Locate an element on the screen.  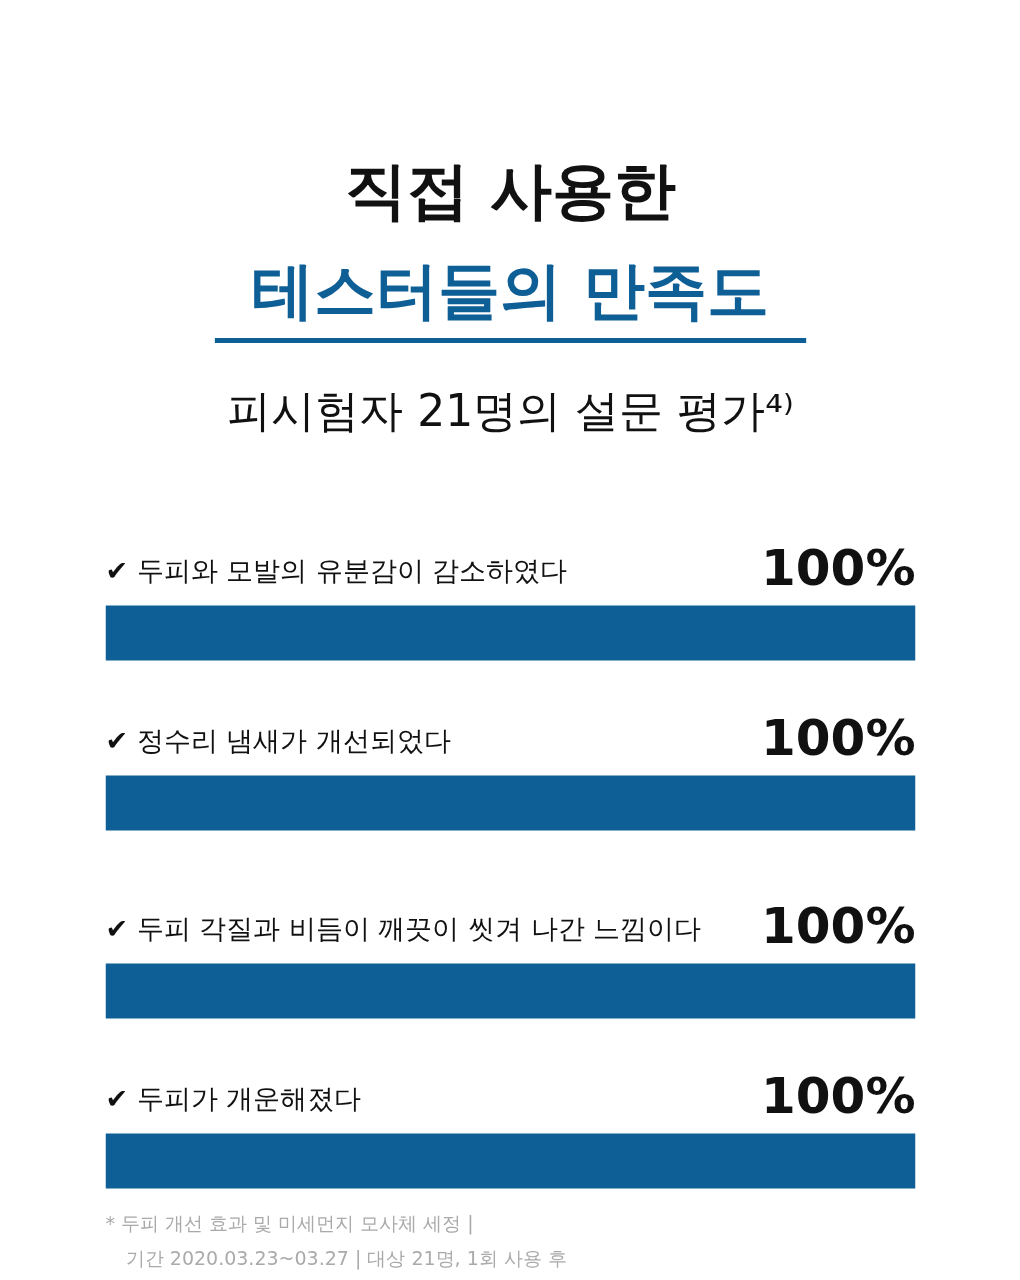
text: 기간 2020.03.23~03.27 | 대상 21명, 1회 사용 후 is located at coordinates (346, 1258).